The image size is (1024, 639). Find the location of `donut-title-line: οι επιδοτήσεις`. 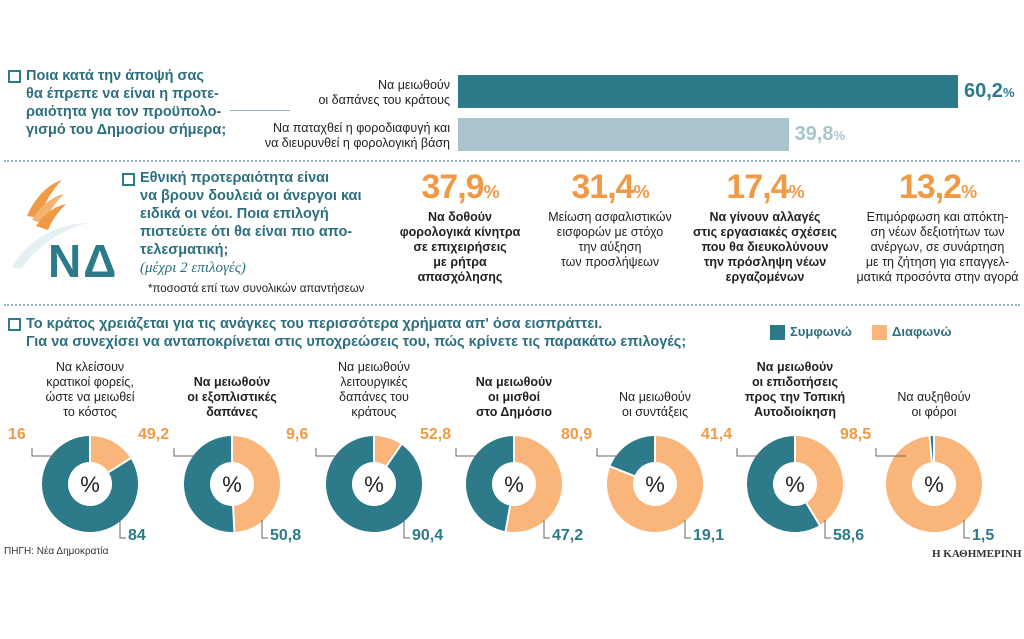

donut-title-line: οι επιδοτήσεις is located at coordinates (795, 382).